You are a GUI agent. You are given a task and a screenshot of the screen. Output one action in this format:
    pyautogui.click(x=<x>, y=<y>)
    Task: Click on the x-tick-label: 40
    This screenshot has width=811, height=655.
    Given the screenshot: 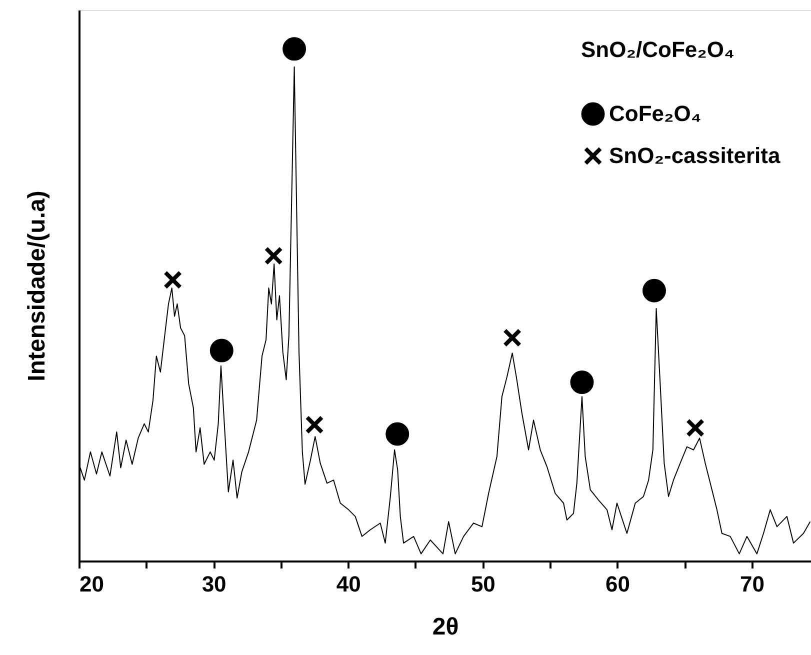 What is the action you would take?
    pyautogui.click(x=348, y=584)
    